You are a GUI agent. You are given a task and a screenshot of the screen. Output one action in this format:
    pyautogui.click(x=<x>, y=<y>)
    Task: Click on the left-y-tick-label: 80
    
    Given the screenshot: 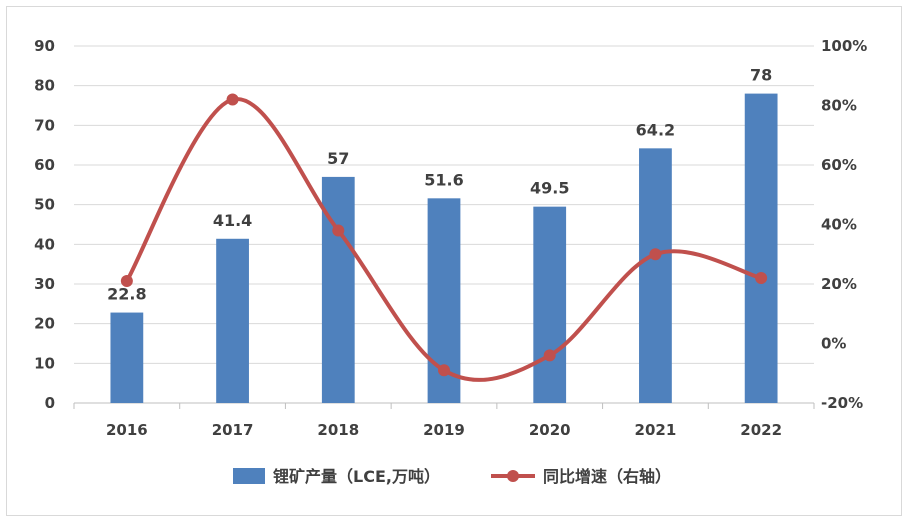 What is the action you would take?
    pyautogui.click(x=44, y=86)
    